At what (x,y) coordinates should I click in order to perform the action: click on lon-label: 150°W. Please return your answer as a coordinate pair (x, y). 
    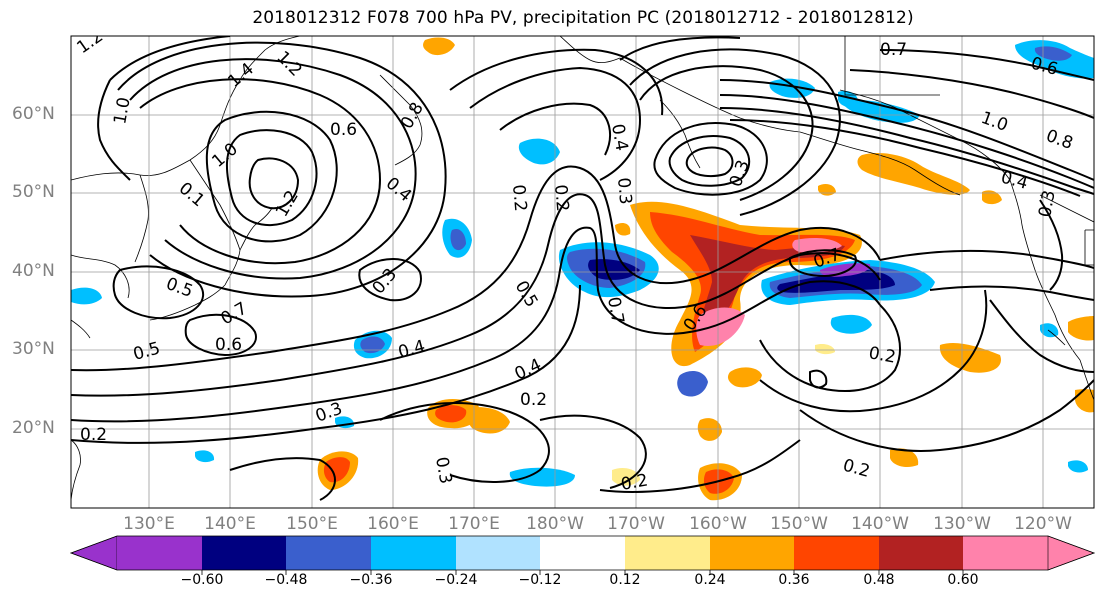
    Looking at the image, I should click on (799, 524).